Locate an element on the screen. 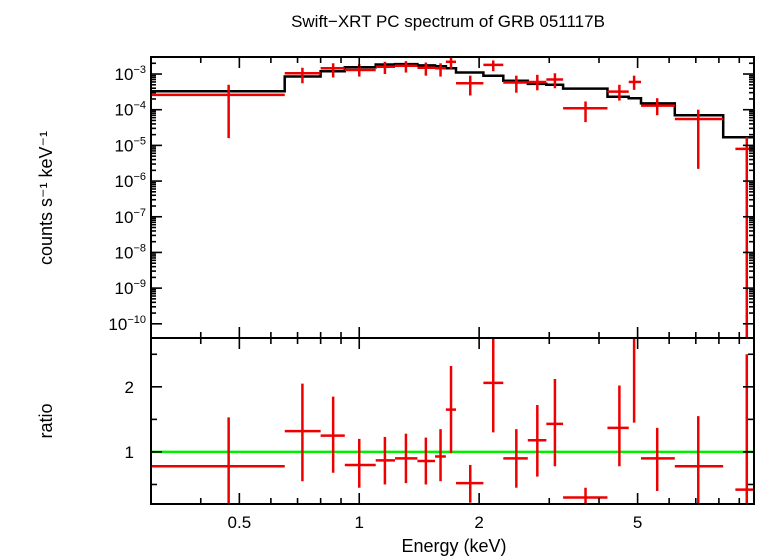 The image size is (758, 556). x-tick-label-2: 2 is located at coordinates (478, 522).